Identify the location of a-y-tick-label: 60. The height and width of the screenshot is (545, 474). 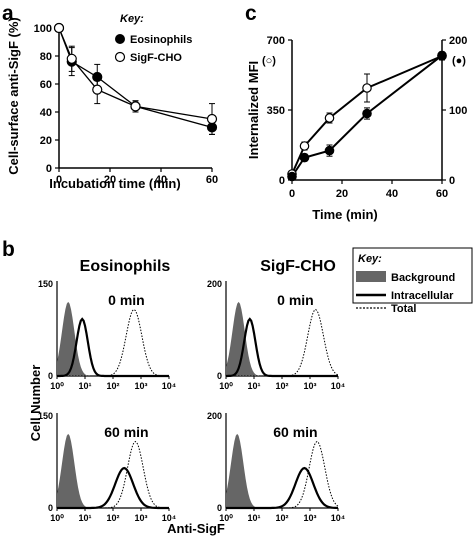
(46, 85).